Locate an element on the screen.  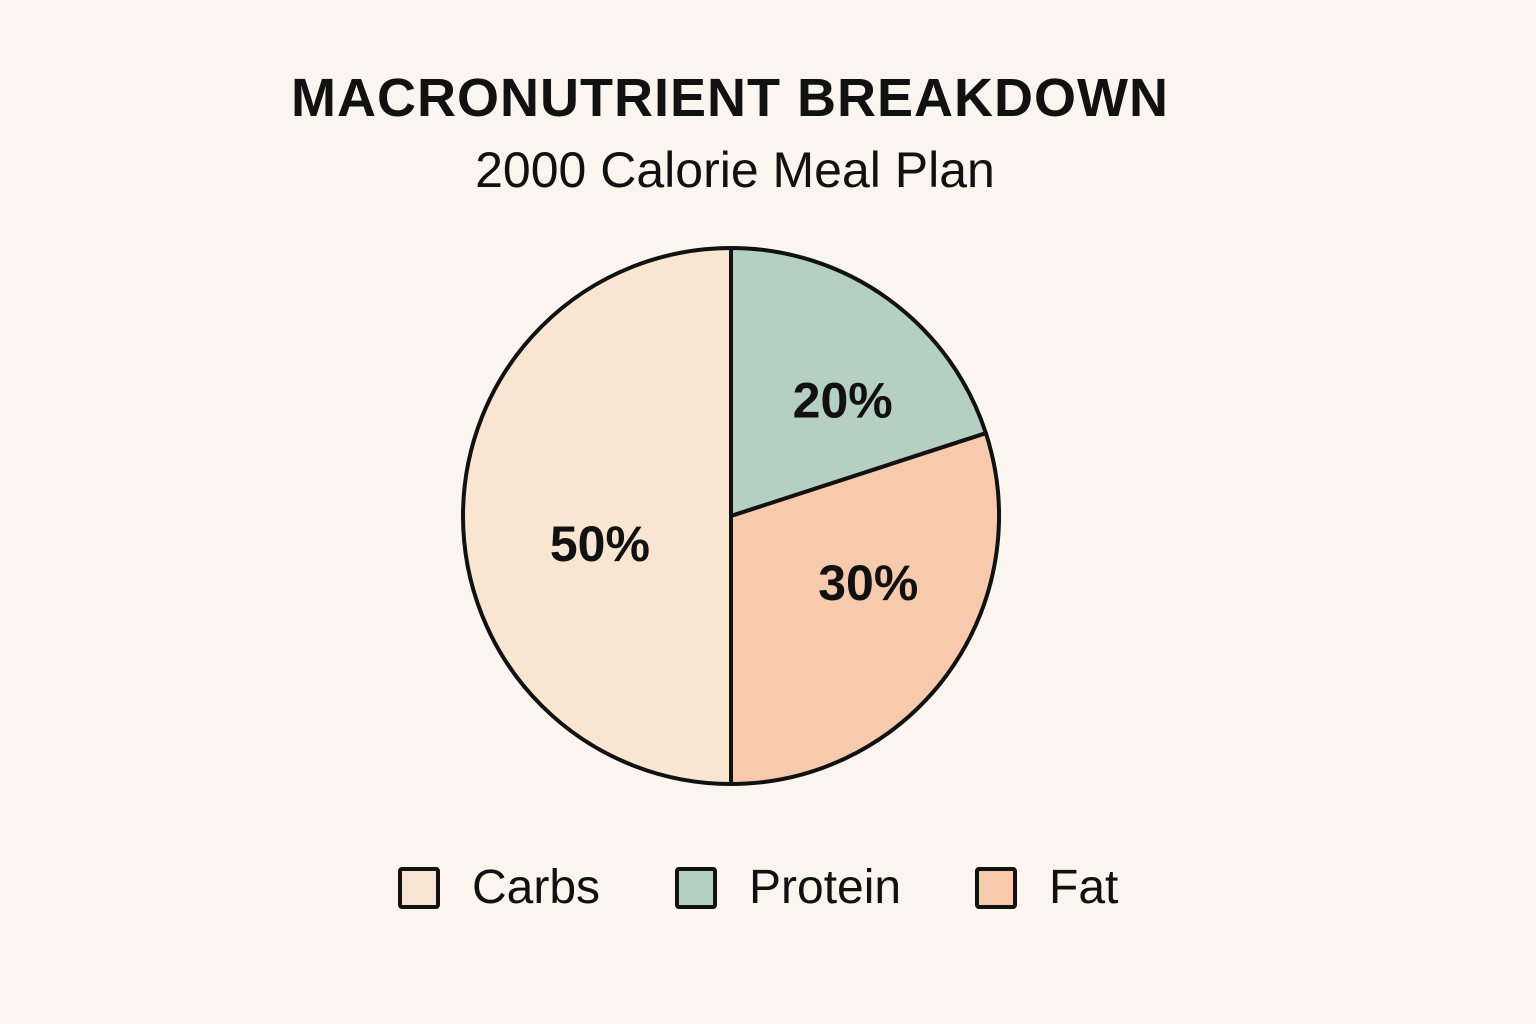
pie-slice-protein is located at coordinates (858, 382).